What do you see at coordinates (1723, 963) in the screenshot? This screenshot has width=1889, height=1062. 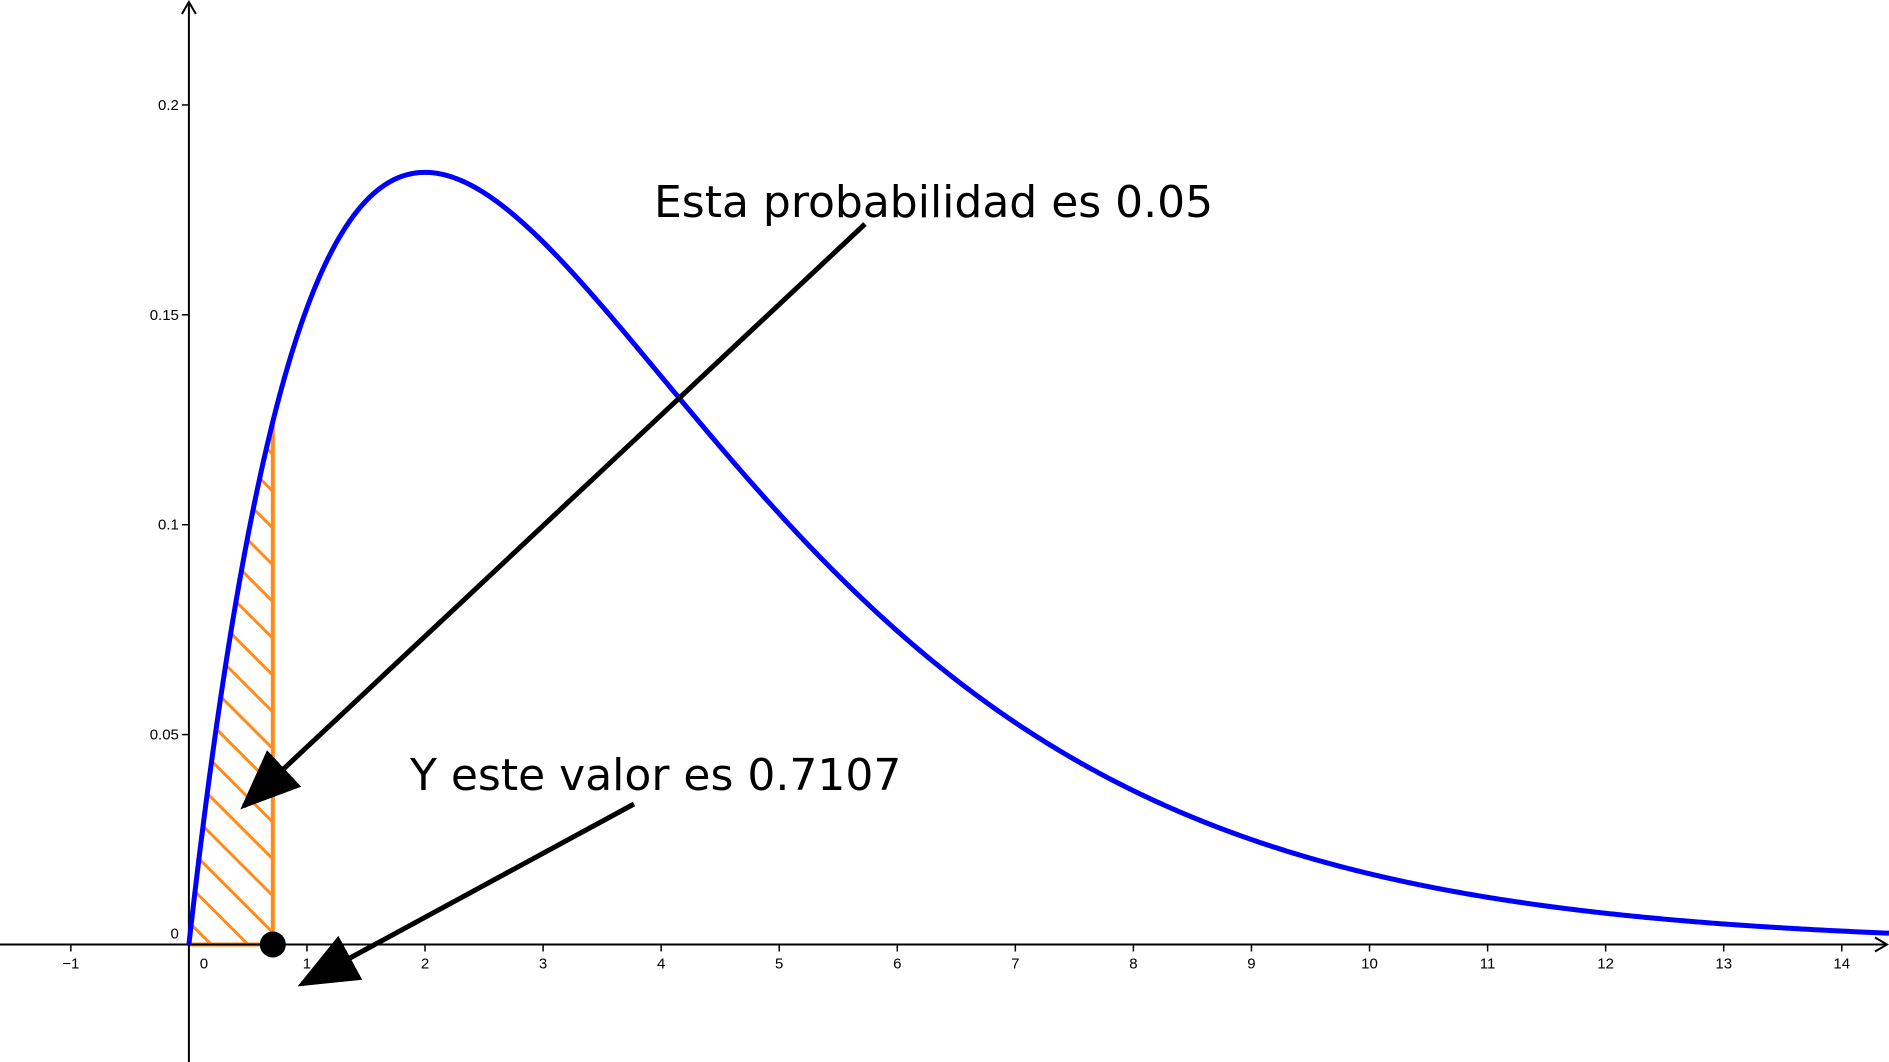 I see `x-tick-label: 13` at bounding box center [1723, 963].